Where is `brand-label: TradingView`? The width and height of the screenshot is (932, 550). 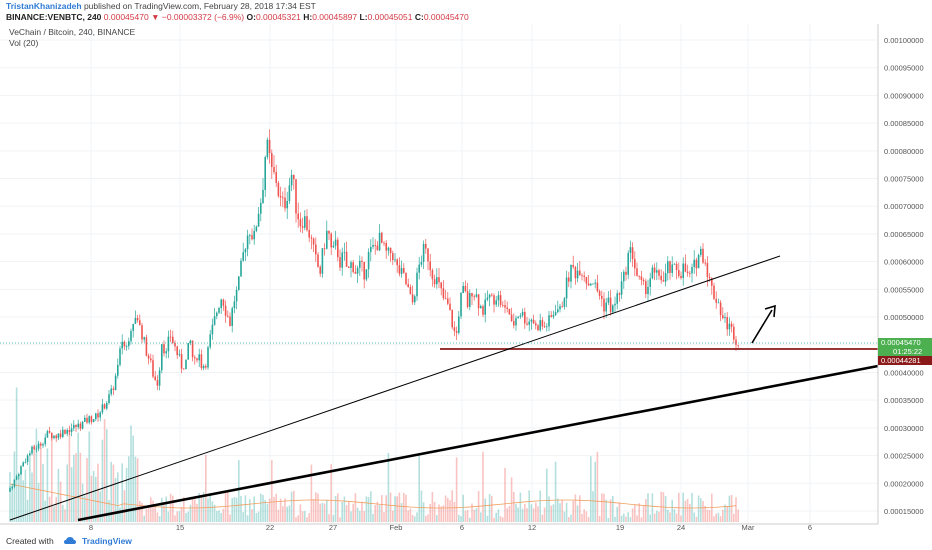 brand-label: TradingView is located at coordinates (107, 541).